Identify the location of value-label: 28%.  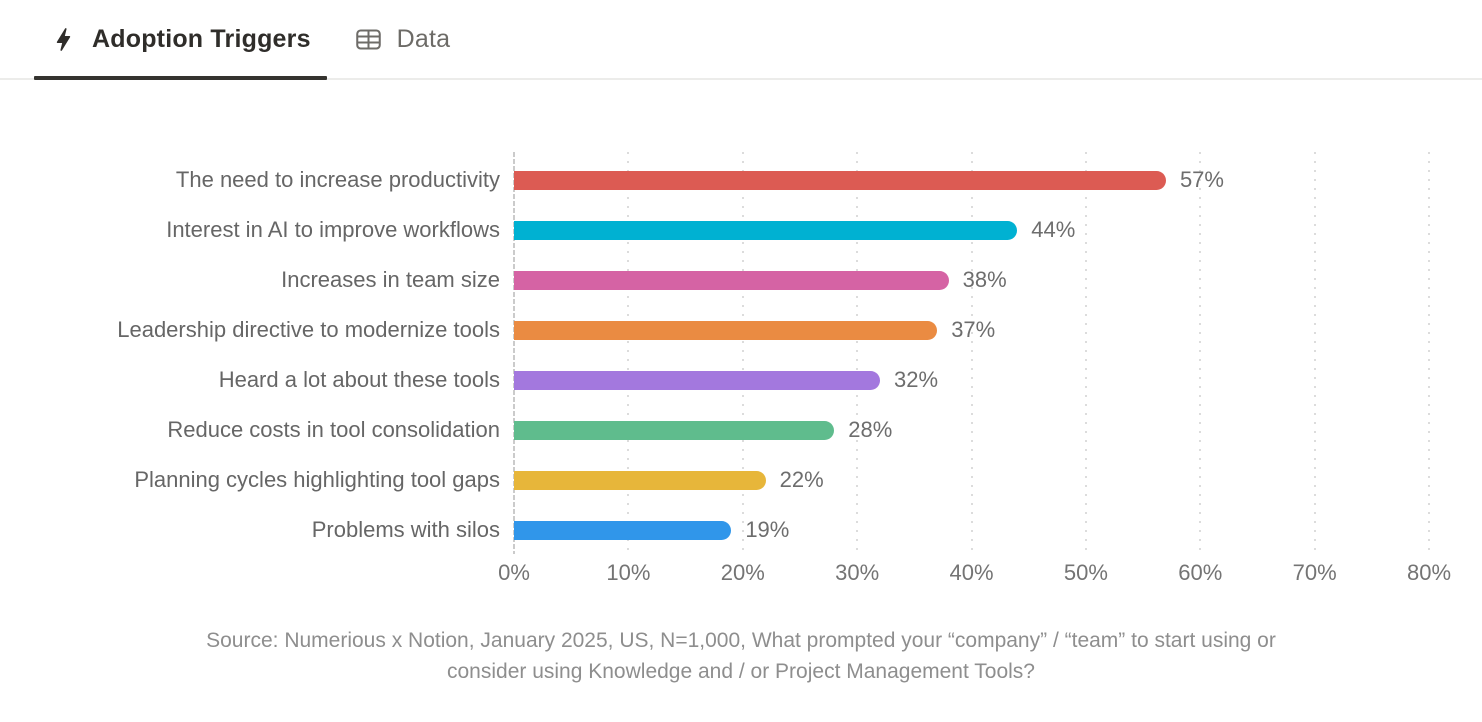
(870, 429).